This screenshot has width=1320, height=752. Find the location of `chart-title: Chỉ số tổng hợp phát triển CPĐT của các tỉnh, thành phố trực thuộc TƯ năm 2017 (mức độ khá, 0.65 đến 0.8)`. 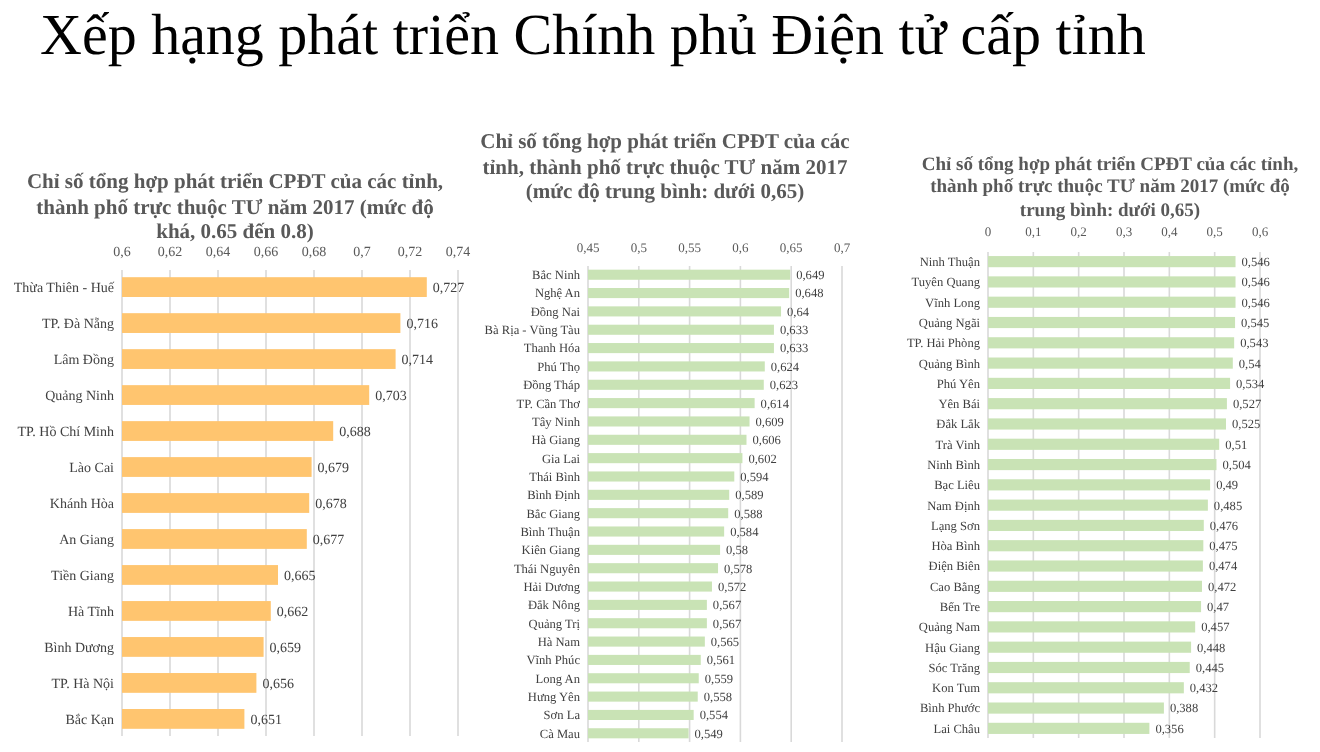

chart-title: Chỉ số tổng hợp phát triển CPĐT của các tỉnh, thành phố trực thuộc TƯ năm 2017 (mức độ khá, 0.65 đến 0.8) is located at coordinates (235, 209).